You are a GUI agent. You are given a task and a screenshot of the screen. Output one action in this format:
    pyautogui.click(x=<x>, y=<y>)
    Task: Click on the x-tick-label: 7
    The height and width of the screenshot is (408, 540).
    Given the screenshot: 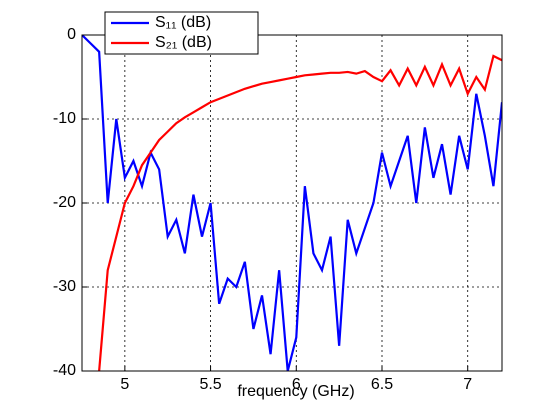 What is the action you would take?
    pyautogui.click(x=467, y=384)
    